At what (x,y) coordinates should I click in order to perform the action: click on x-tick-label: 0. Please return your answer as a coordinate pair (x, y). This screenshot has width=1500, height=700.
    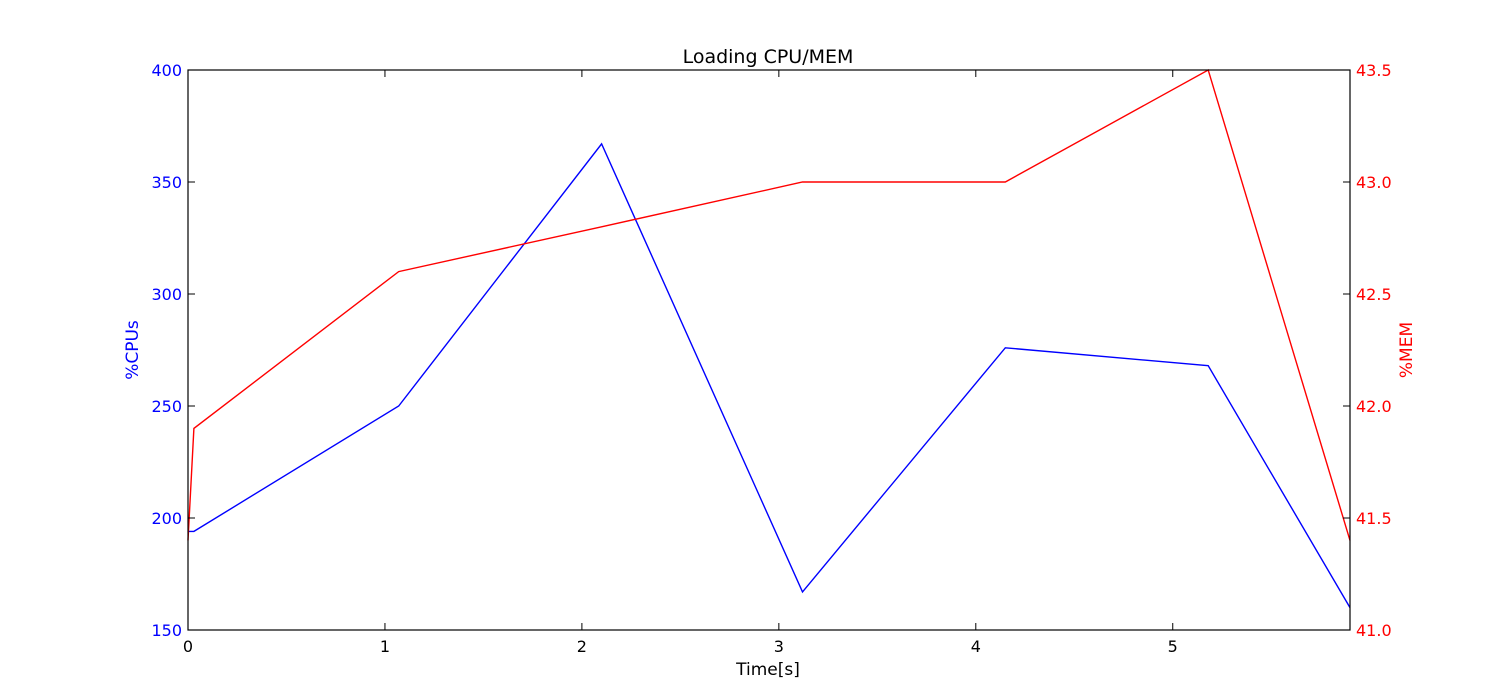
    Looking at the image, I should click on (188, 646).